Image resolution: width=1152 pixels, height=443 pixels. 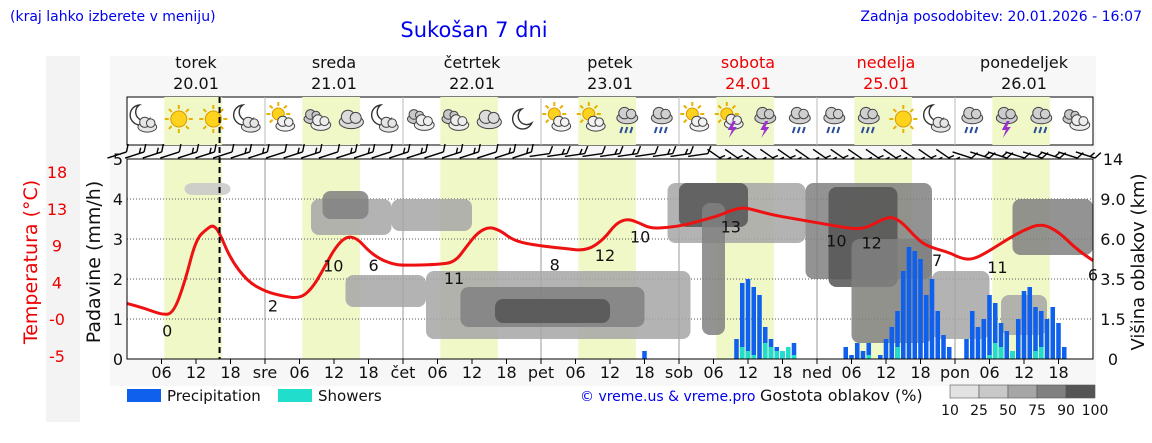 What do you see at coordinates (1008, 411) in the screenshot?
I see `cloud-density-tick: 50` at bounding box center [1008, 411].